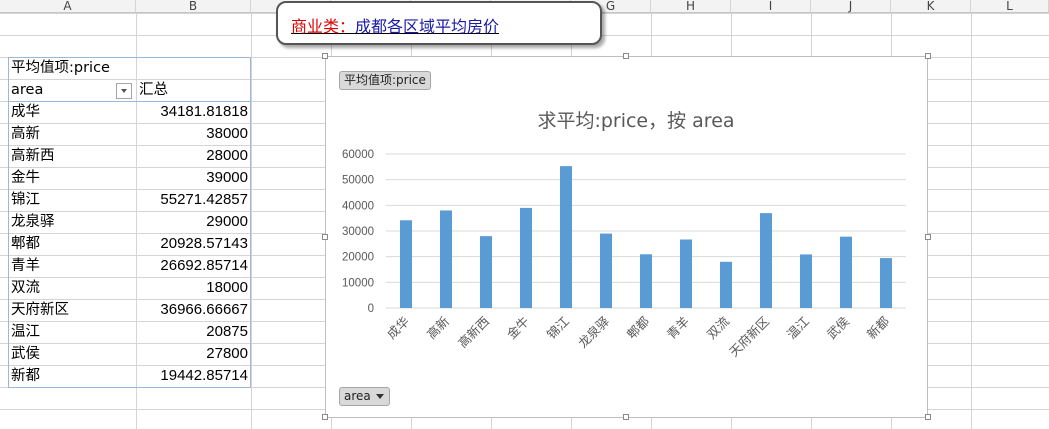 Image resolution: width=1049 pixels, height=429 pixels. Describe the element at coordinates (473, 332) in the screenshot. I see `x-tick-label: 高新西` at that location.